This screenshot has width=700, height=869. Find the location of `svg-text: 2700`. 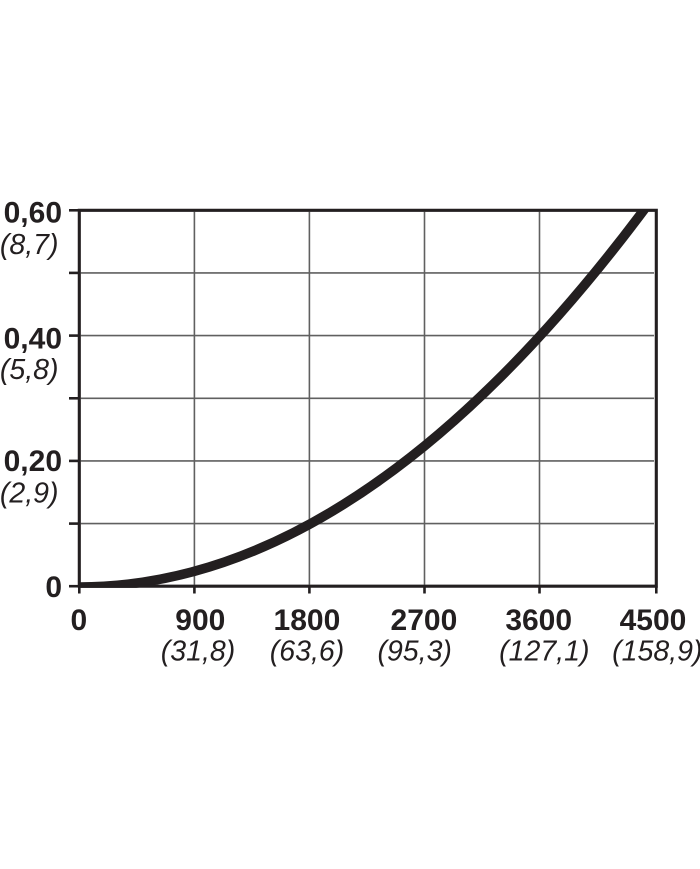

svg-text: 2700 is located at coordinates (424, 620).